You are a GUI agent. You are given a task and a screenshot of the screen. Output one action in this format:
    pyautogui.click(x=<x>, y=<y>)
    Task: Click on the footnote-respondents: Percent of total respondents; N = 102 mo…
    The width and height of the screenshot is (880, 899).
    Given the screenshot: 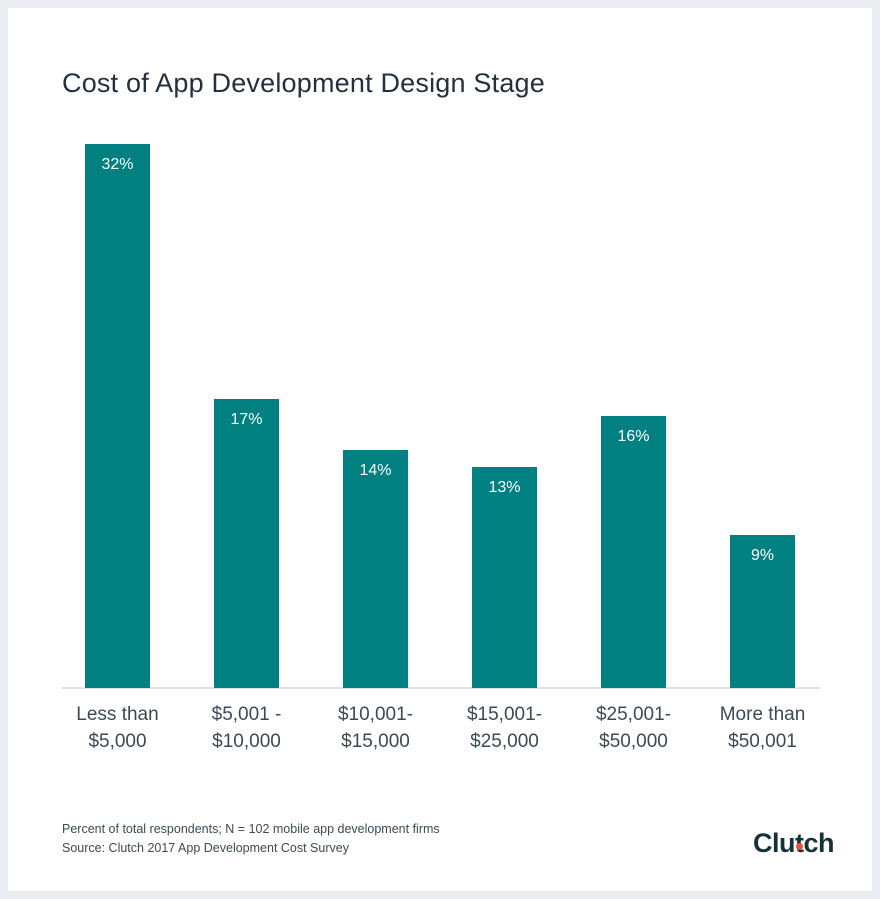 What is the action you would take?
    pyautogui.click(x=251, y=829)
    